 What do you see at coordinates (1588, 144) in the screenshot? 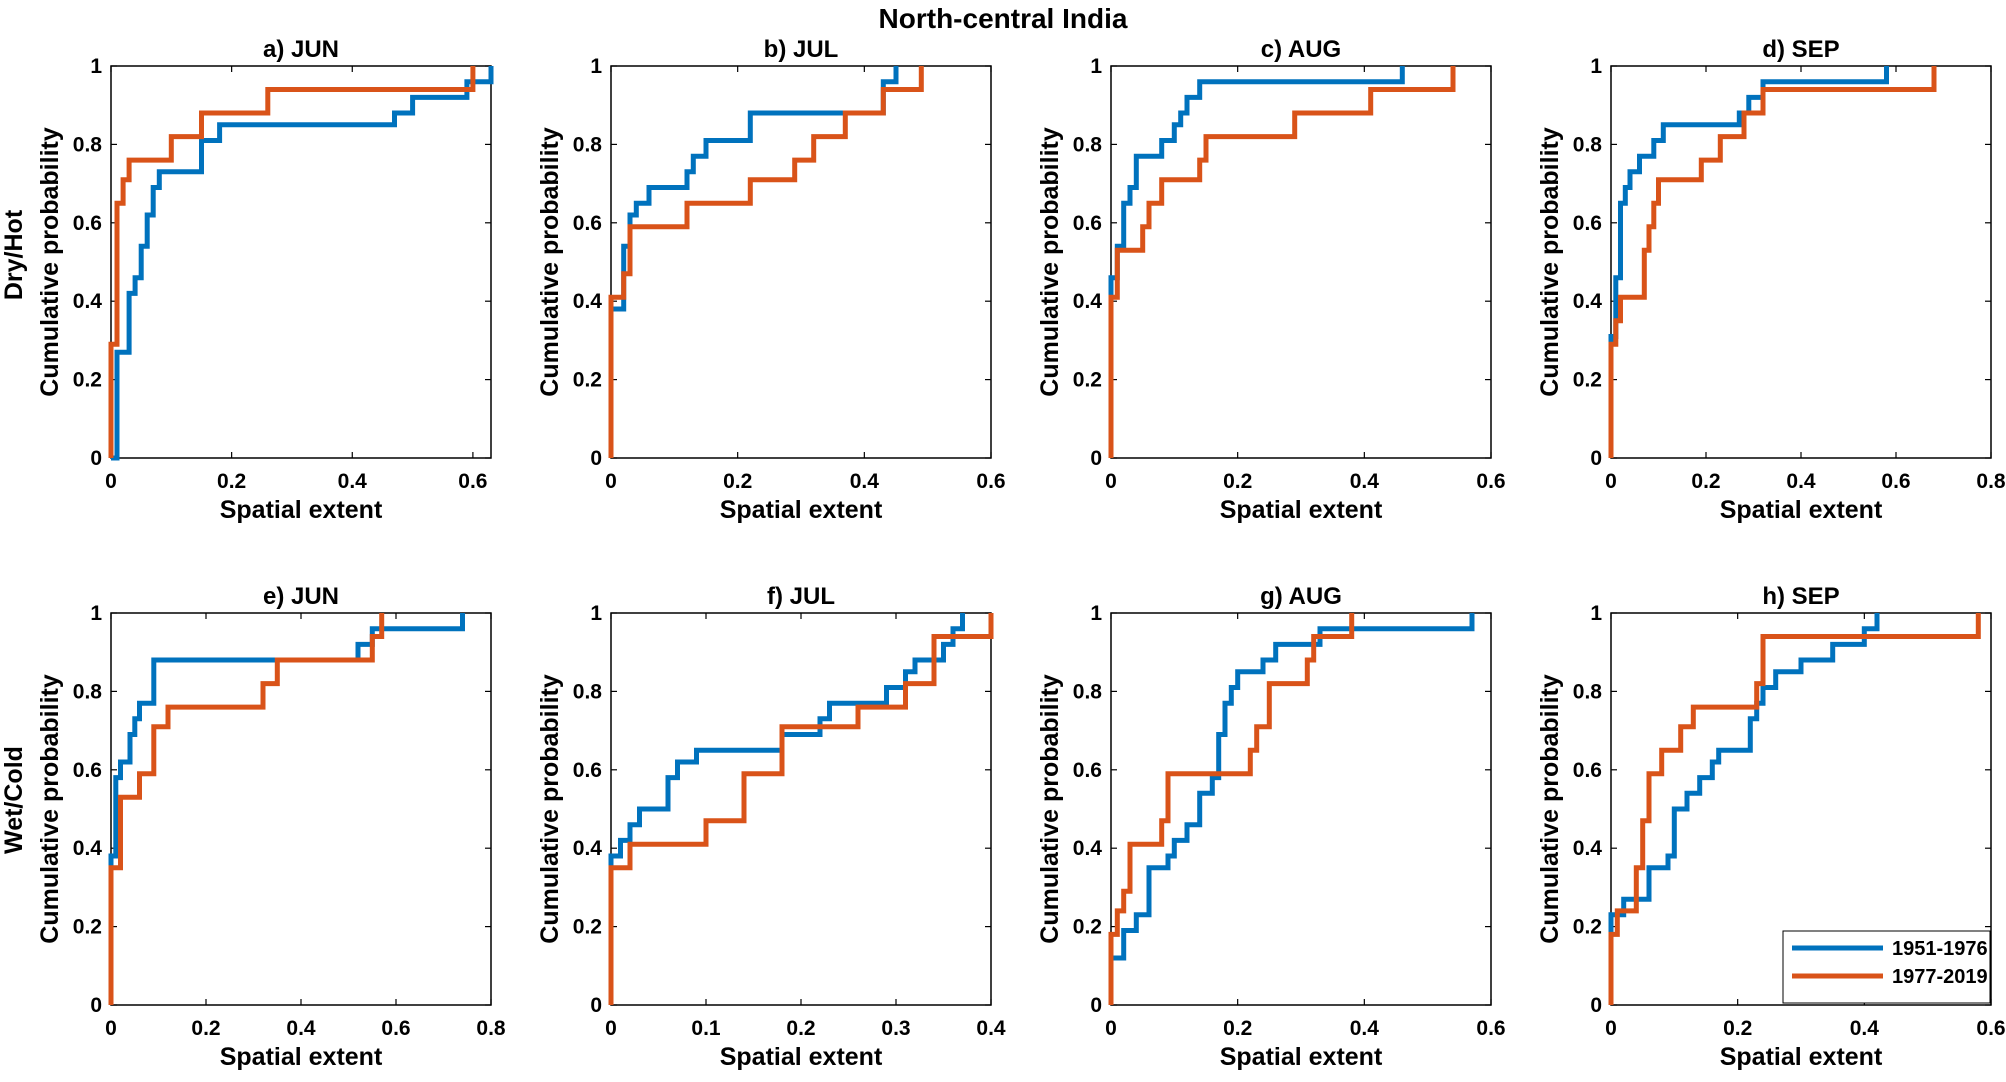
I see `panel-d-ytick-label: 0.8` at bounding box center [1588, 144].